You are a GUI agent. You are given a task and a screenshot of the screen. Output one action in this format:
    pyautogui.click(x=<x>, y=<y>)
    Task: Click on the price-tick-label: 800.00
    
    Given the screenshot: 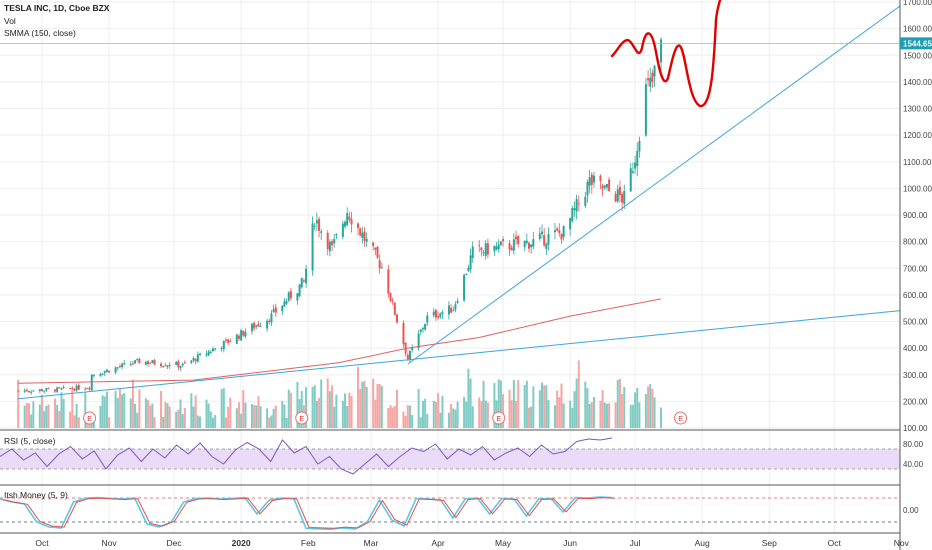 What is the action you would take?
    pyautogui.click(x=915, y=242)
    